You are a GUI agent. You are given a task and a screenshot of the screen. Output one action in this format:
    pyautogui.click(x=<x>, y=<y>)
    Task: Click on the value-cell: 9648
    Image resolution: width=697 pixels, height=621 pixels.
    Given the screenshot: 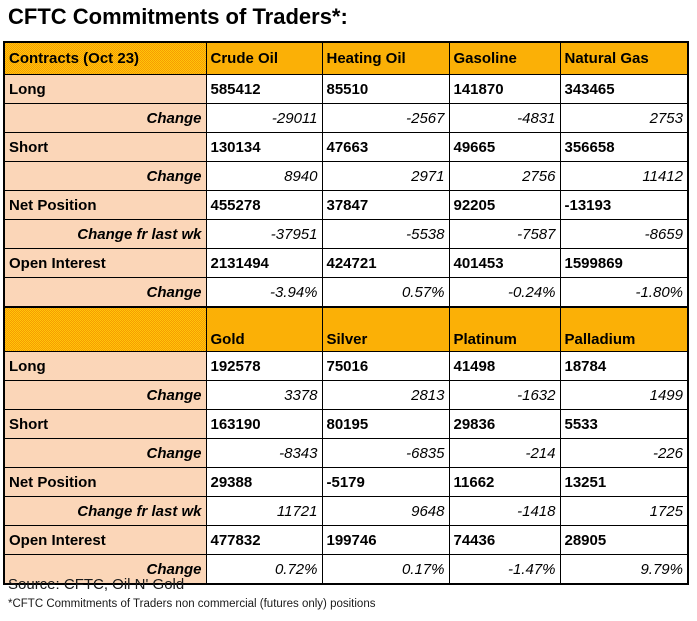 What is the action you would take?
    pyautogui.click(x=385, y=511)
    